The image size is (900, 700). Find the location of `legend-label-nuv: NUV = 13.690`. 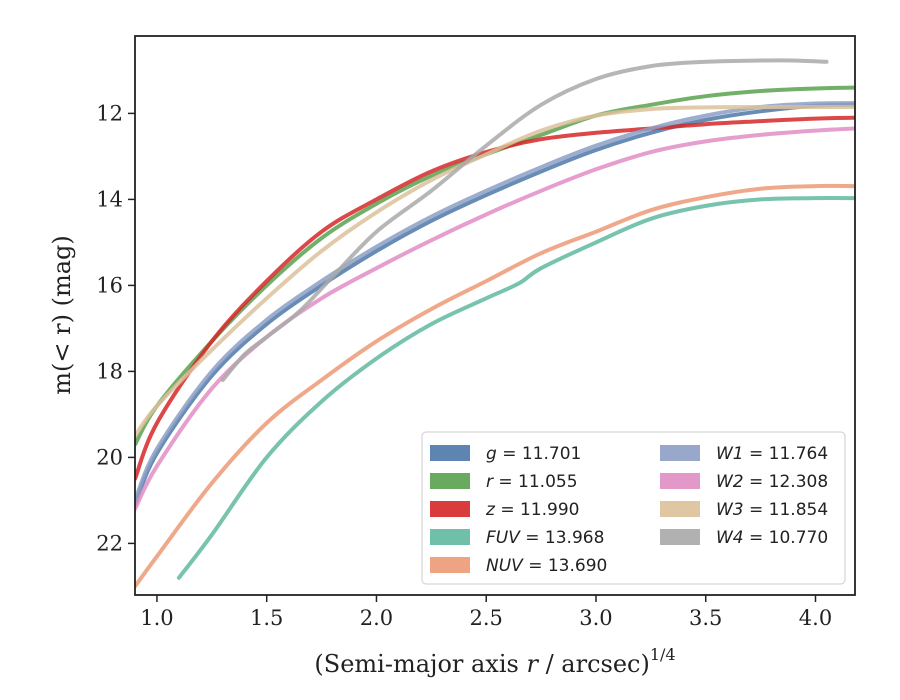

legend-label-nuv: NUV = 13.690 is located at coordinates (546, 566).